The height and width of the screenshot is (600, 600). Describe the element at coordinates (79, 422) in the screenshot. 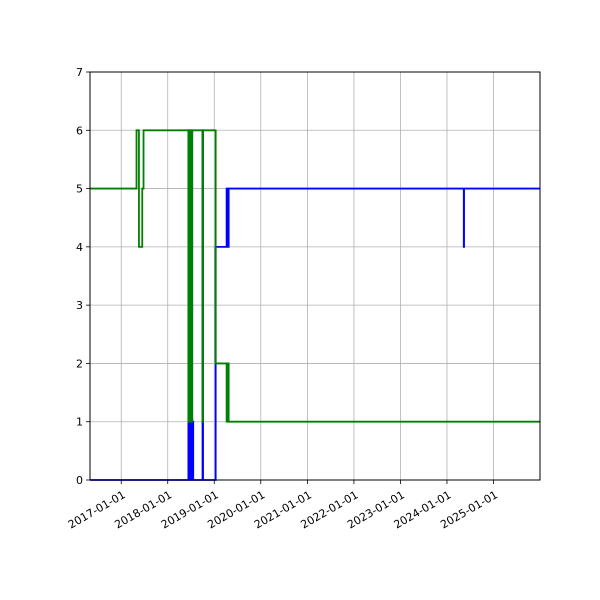

I see `y-tick-label: 1` at that location.